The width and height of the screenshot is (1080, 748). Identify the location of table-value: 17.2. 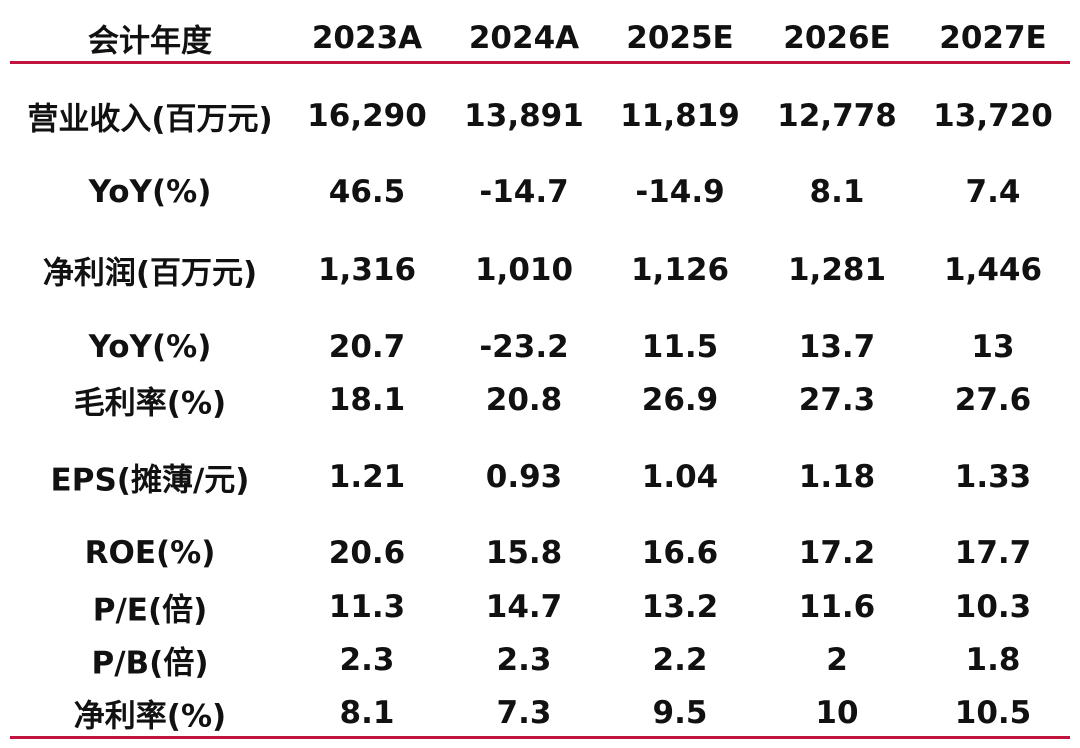
(837, 553).